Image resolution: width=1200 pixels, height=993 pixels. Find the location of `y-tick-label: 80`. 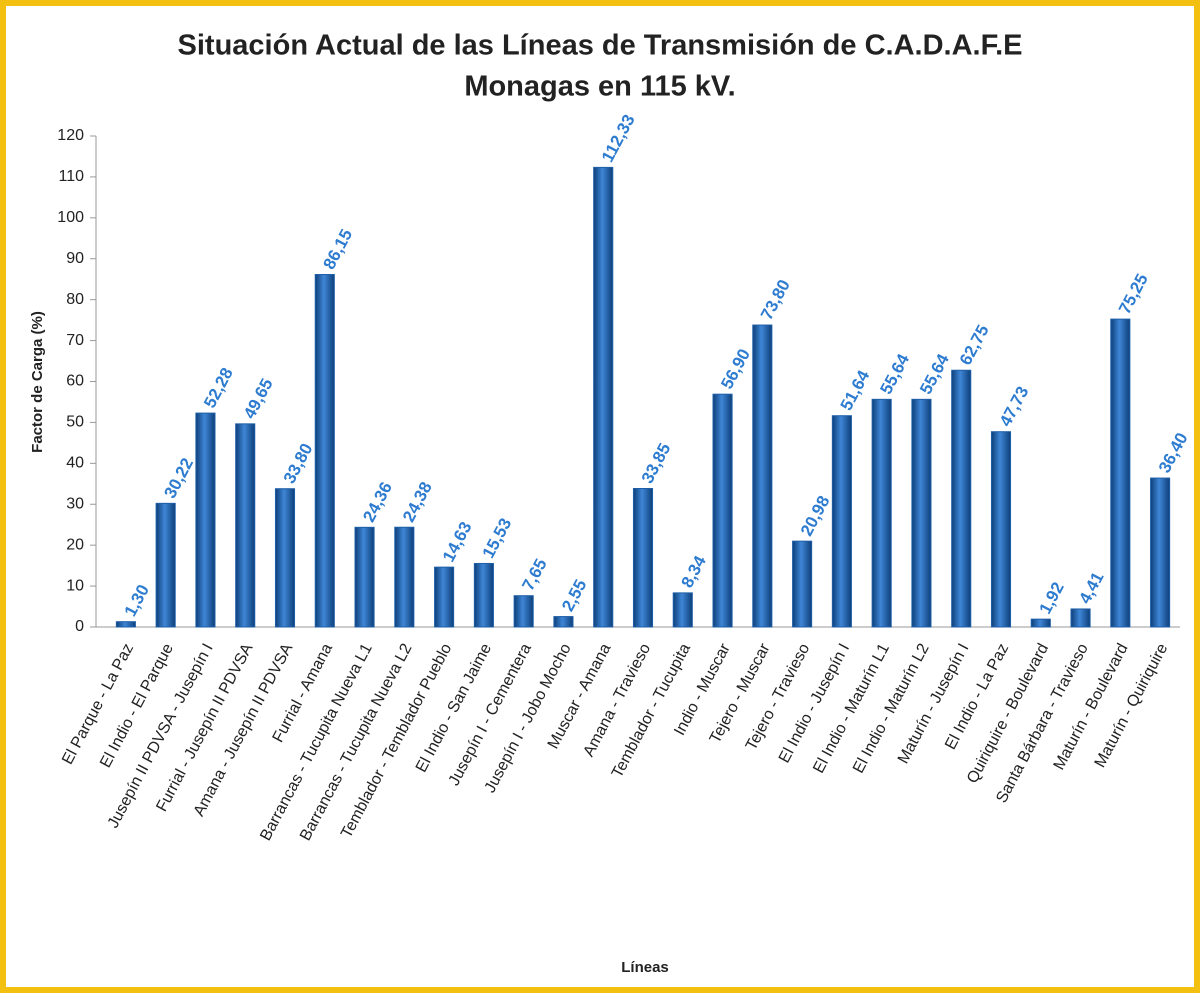

y-tick-label: 80 is located at coordinates (75, 299).